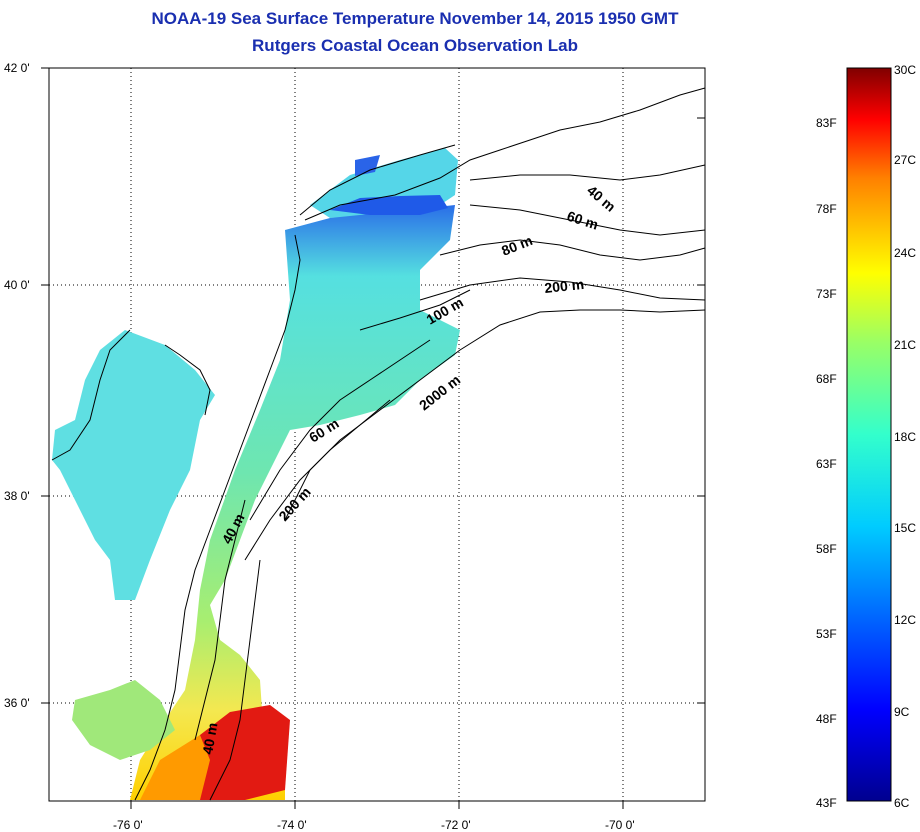 The height and width of the screenshot is (832, 920). What do you see at coordinates (826, 549) in the screenshot?
I see `colorbar-label-58f: 58F` at bounding box center [826, 549].